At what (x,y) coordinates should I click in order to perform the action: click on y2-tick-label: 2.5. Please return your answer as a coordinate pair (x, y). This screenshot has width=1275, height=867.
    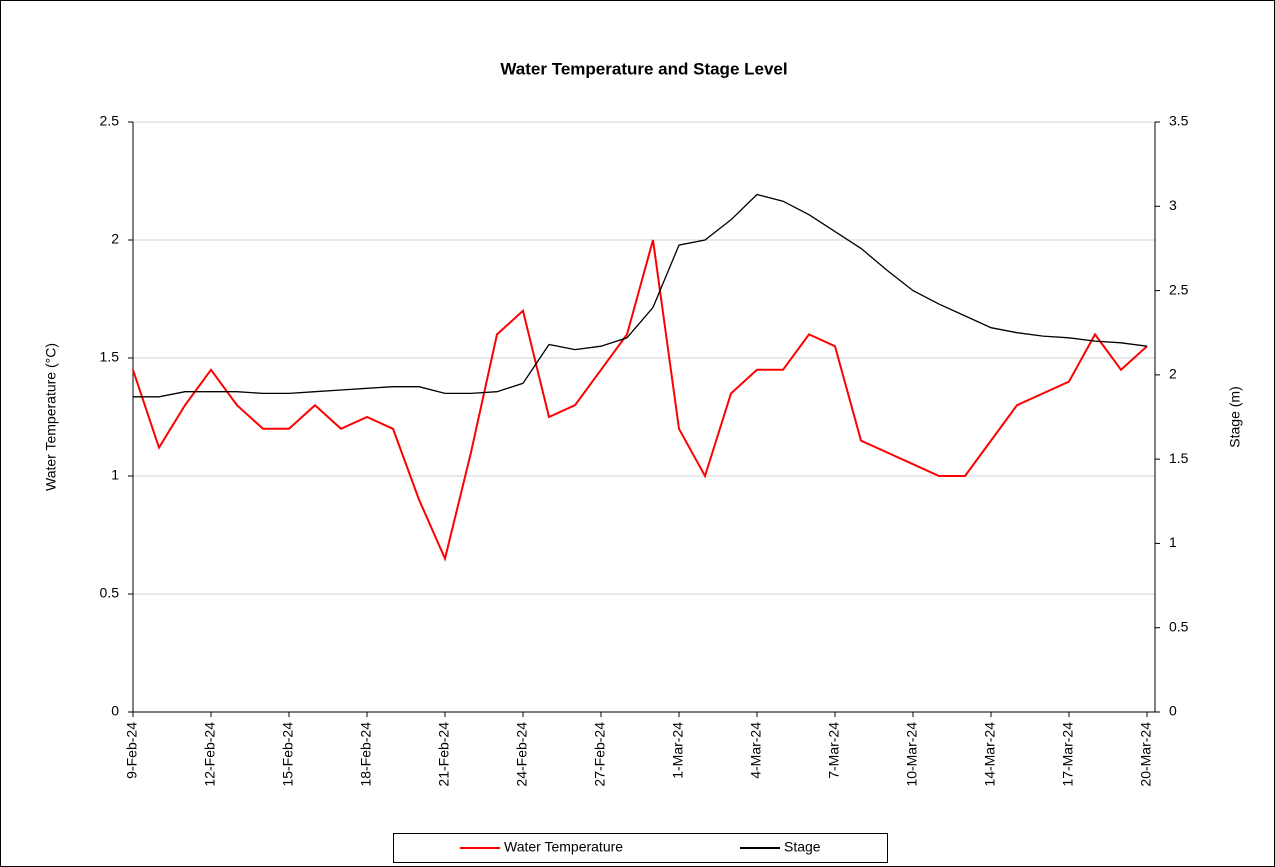
    Looking at the image, I should click on (1179, 289).